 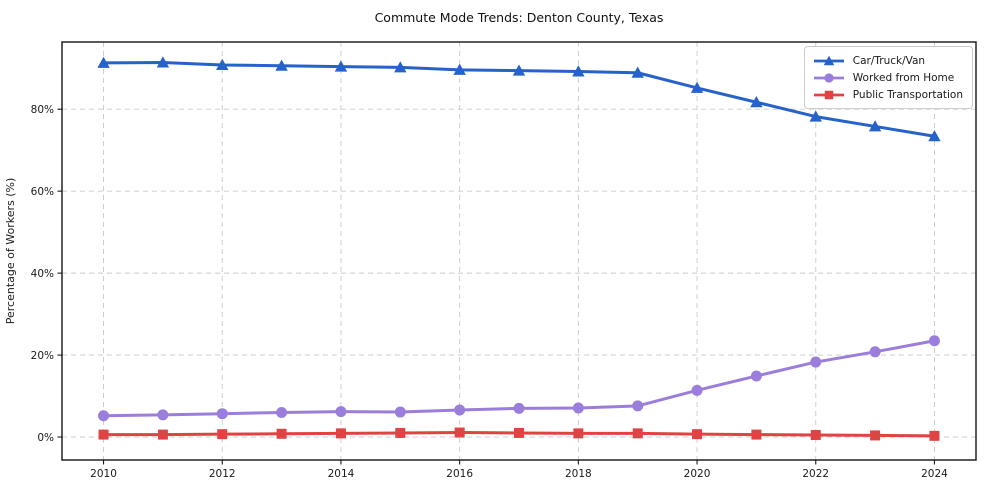 I want to click on x-tick-label: 2010, so click(x=103, y=474).